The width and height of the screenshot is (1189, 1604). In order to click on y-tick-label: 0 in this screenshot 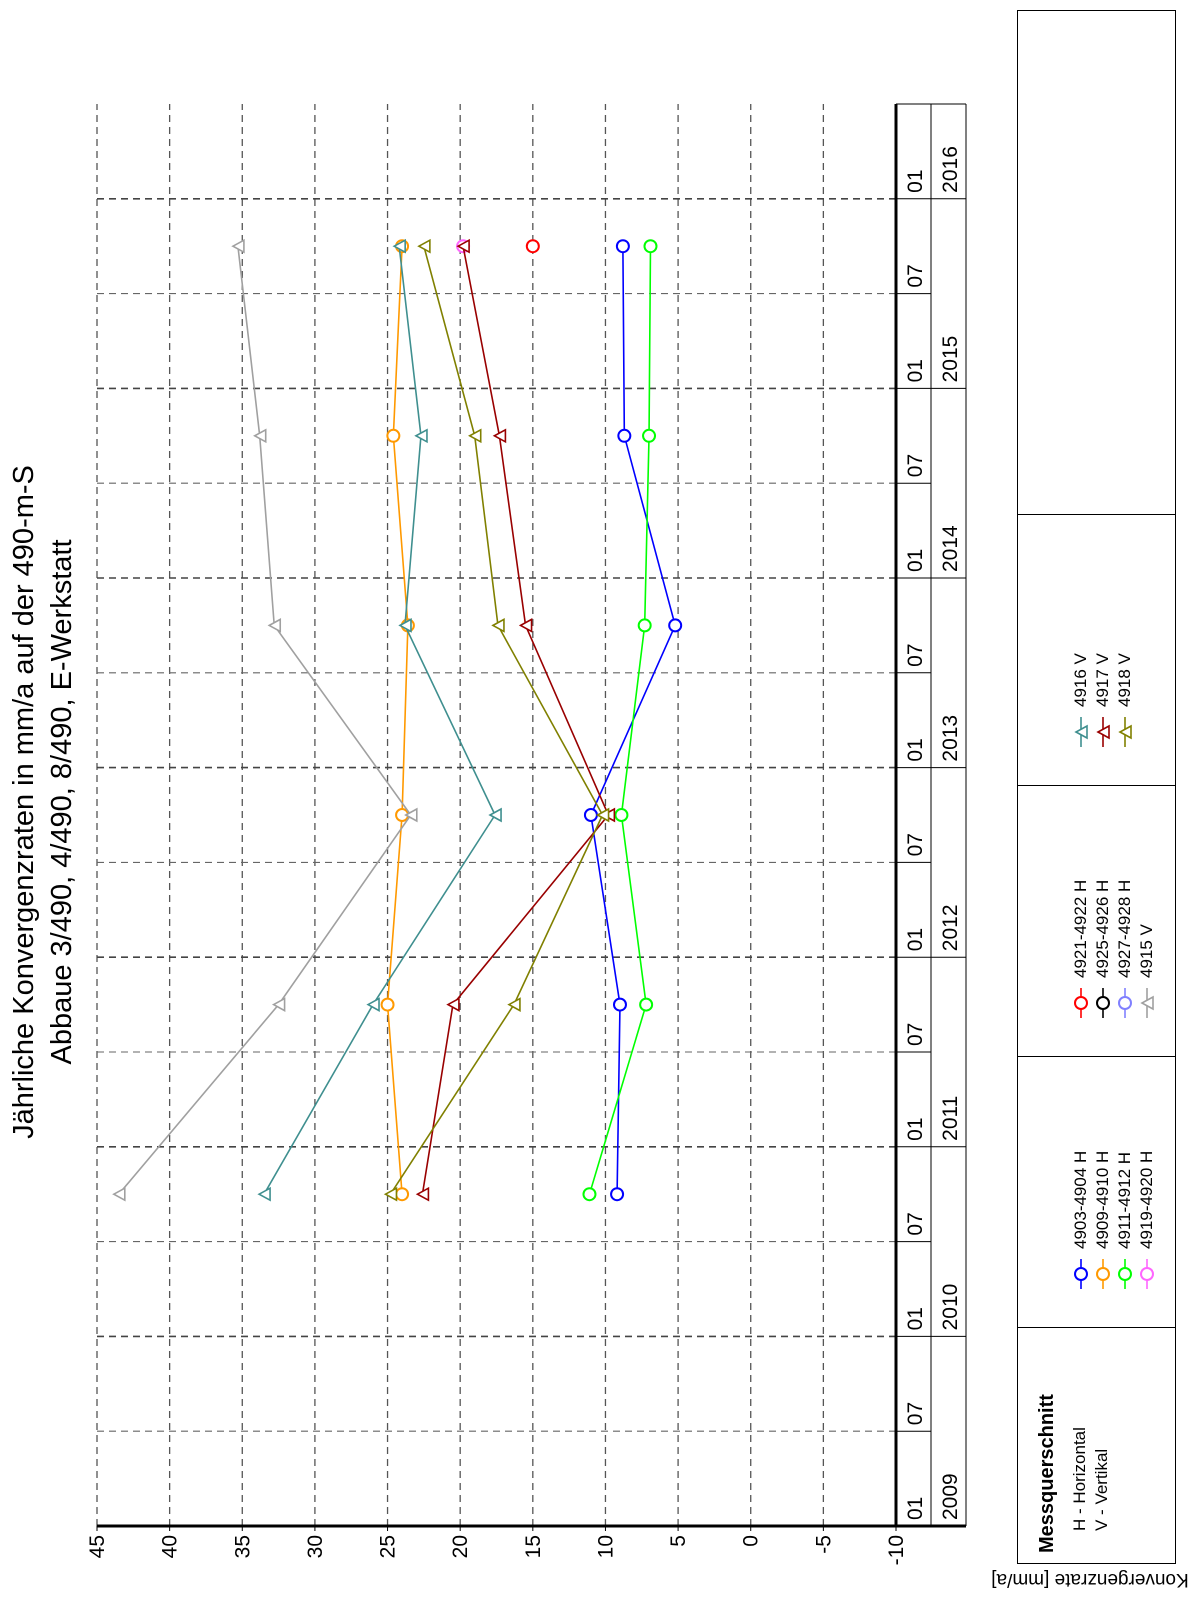, I will do `click(751, 1541)`.